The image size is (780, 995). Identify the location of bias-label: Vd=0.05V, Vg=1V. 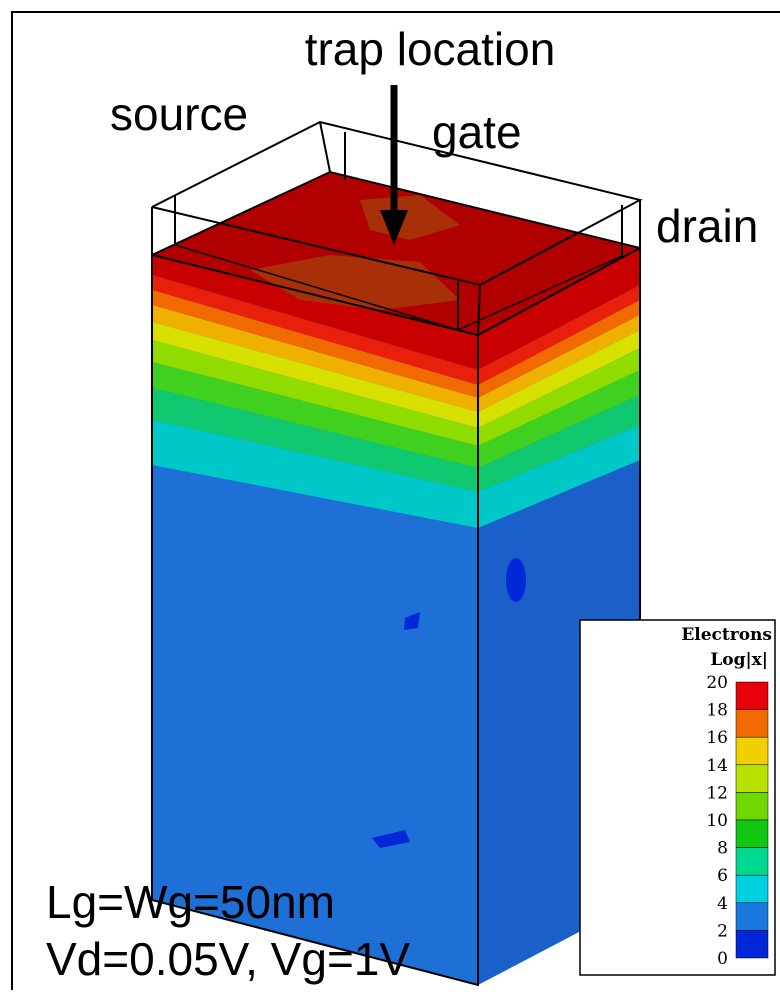
(228, 959).